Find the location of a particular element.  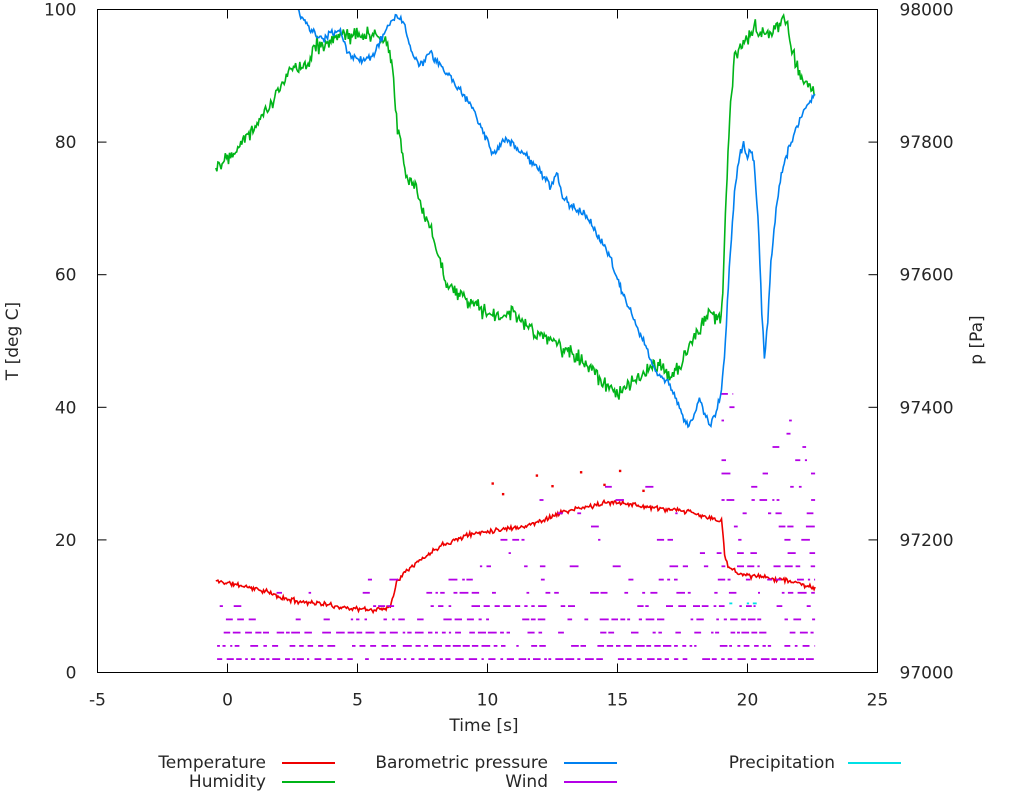

svg-text: 97600 is located at coordinates (927, 276).